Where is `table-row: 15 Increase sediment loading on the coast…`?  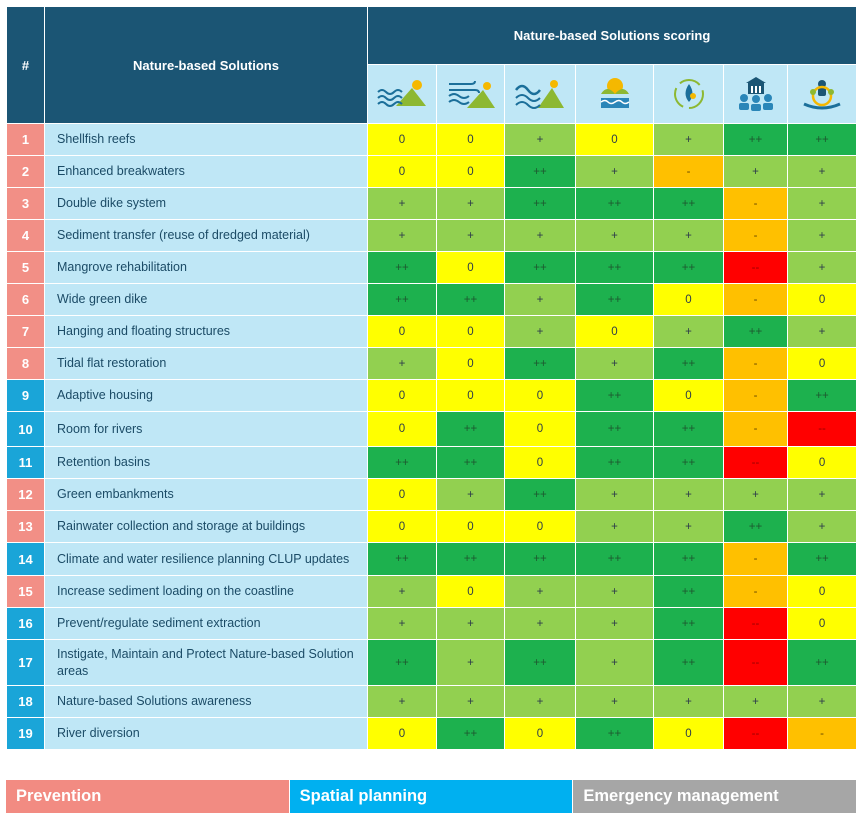
table-row: 15 Increase sediment loading on the coast… is located at coordinates (432, 591).